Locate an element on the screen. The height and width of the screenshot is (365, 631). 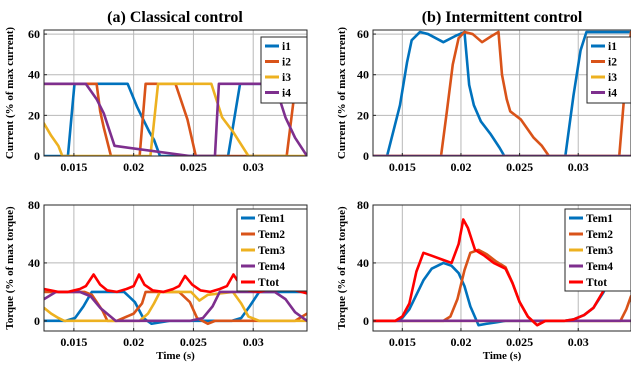
chart-title: (a) Classical control is located at coordinates (175, 17).